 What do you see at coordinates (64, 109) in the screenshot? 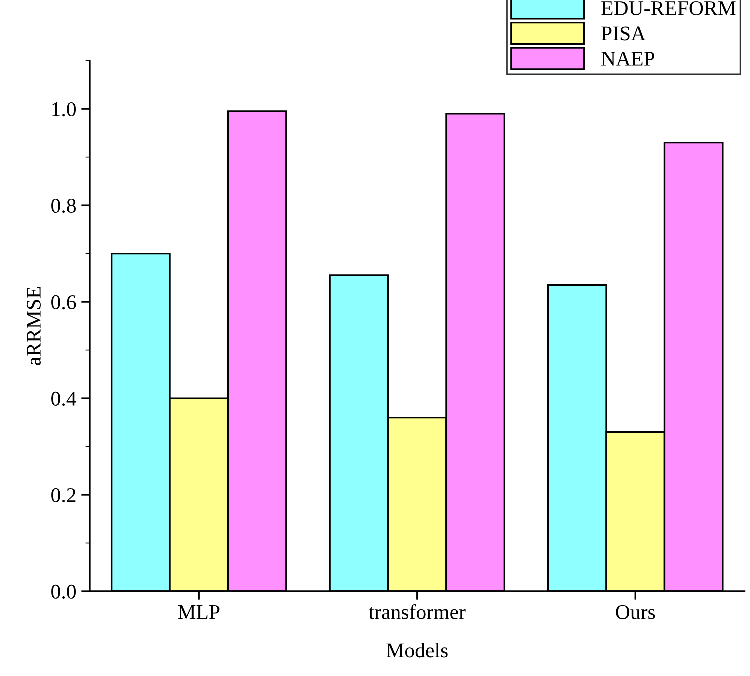
I see `y-tick-label: 1.0` at bounding box center [64, 109].